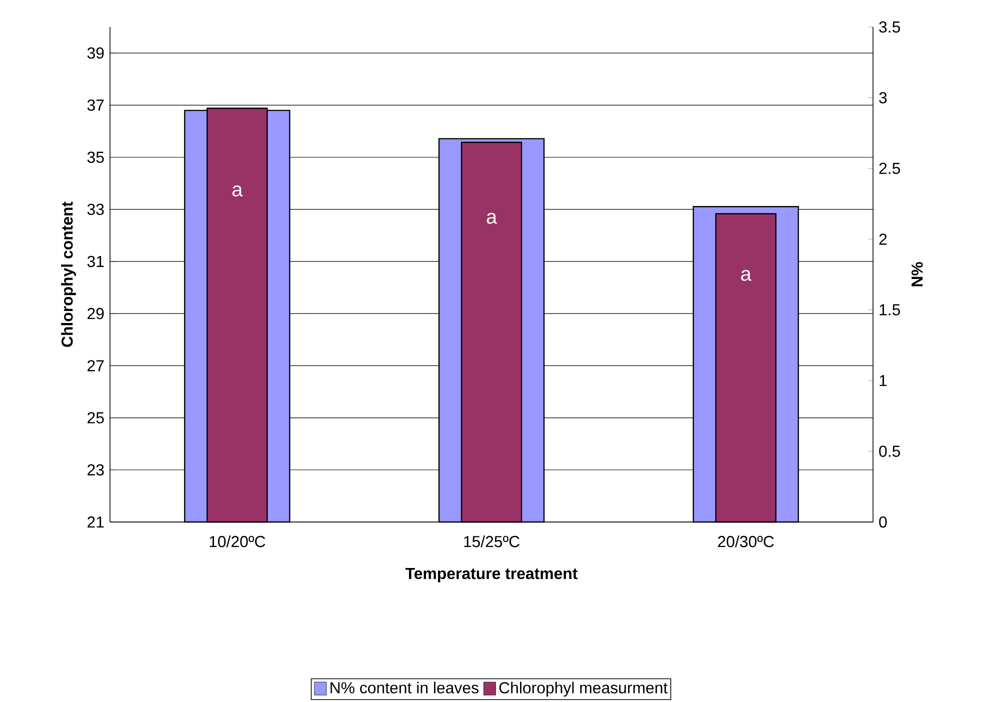 This screenshot has height=702, width=988. I want to click on y2-tick-label: 2, so click(883, 239).